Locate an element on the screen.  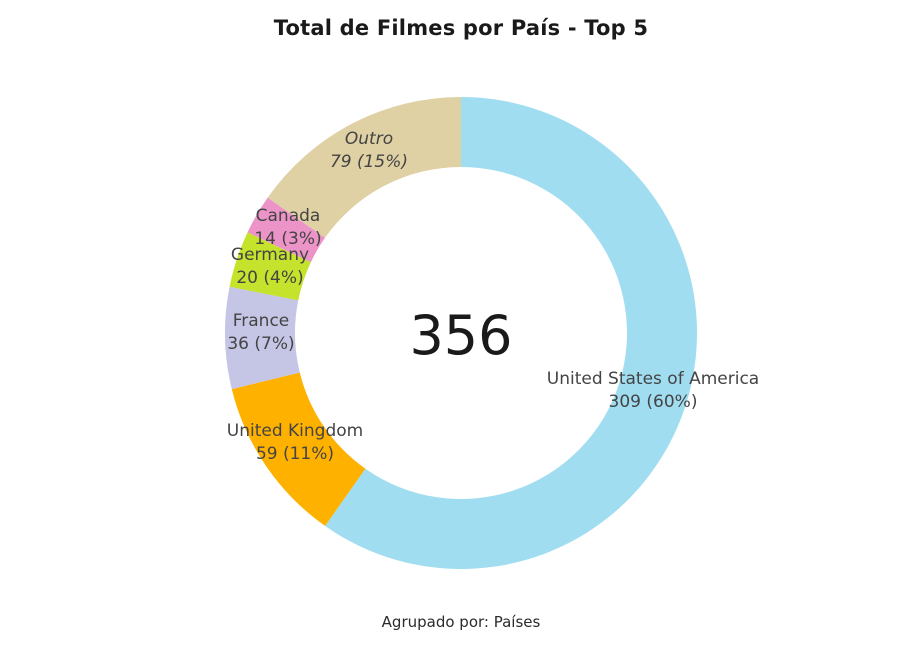
slice-germany is located at coordinates (270, 266).